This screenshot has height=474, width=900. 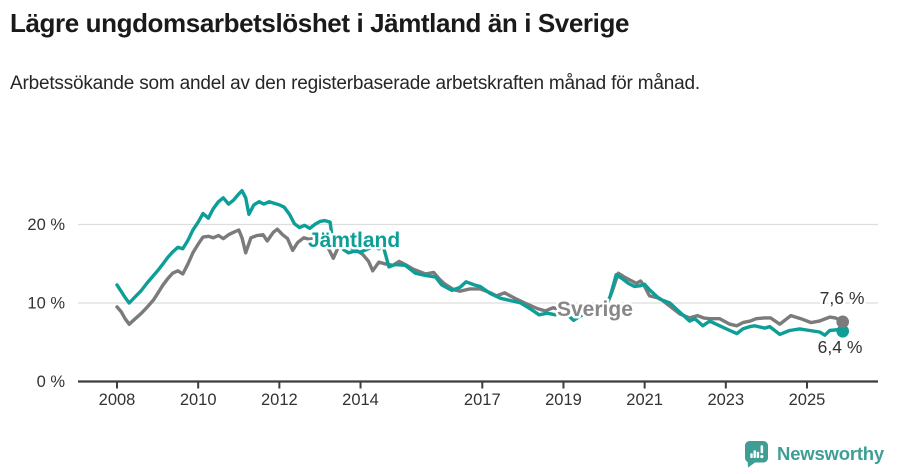 What do you see at coordinates (46, 225) in the screenshot?
I see `y-tick-label-20: 20 %` at bounding box center [46, 225].